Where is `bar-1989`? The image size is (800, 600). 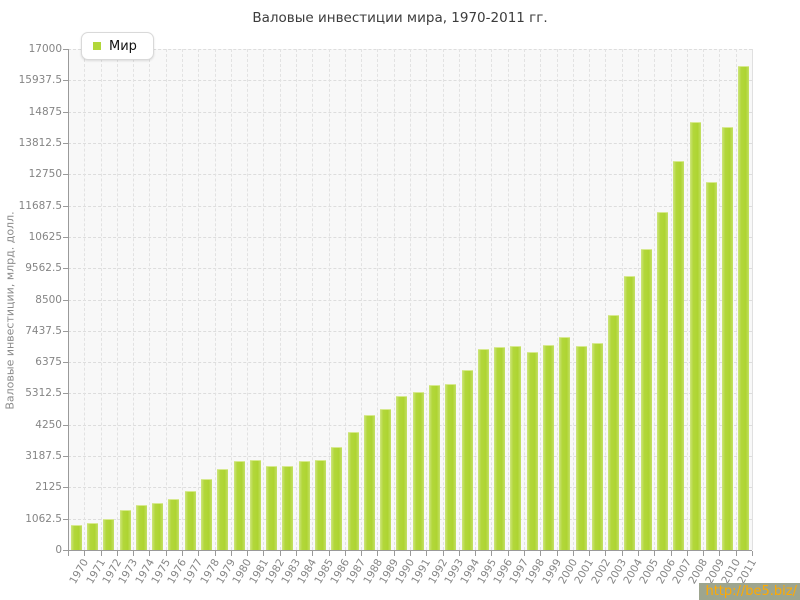
bar-1989 is located at coordinates (386, 480).